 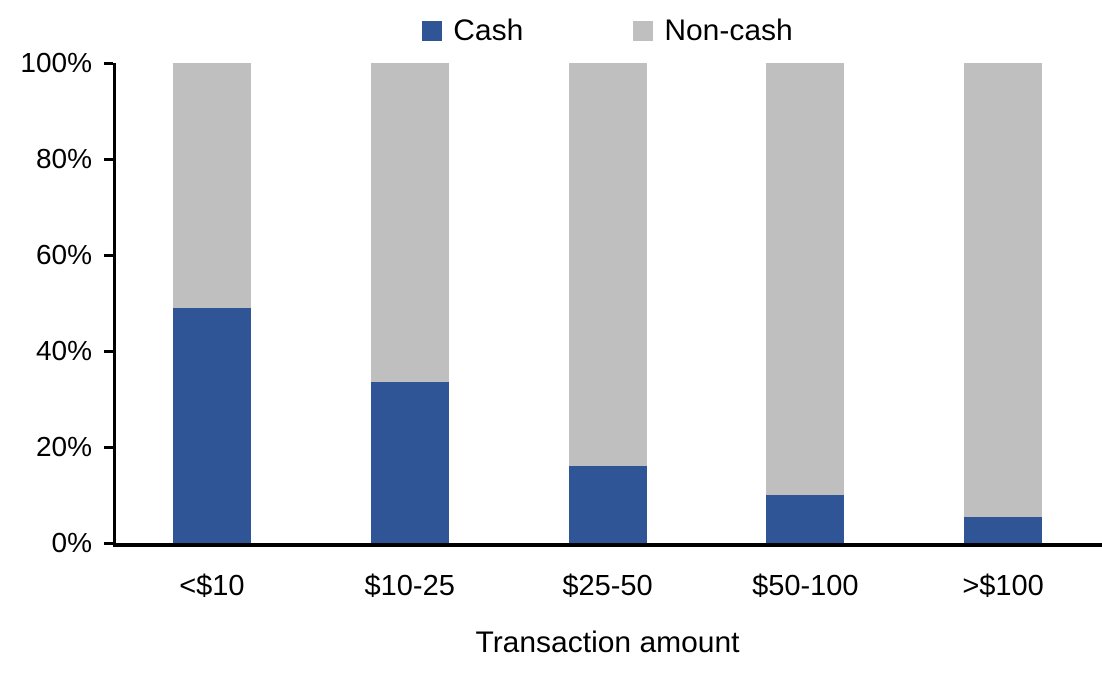 What do you see at coordinates (409, 586) in the screenshot?
I see `x-axis-category-label: $10-25` at bounding box center [409, 586].